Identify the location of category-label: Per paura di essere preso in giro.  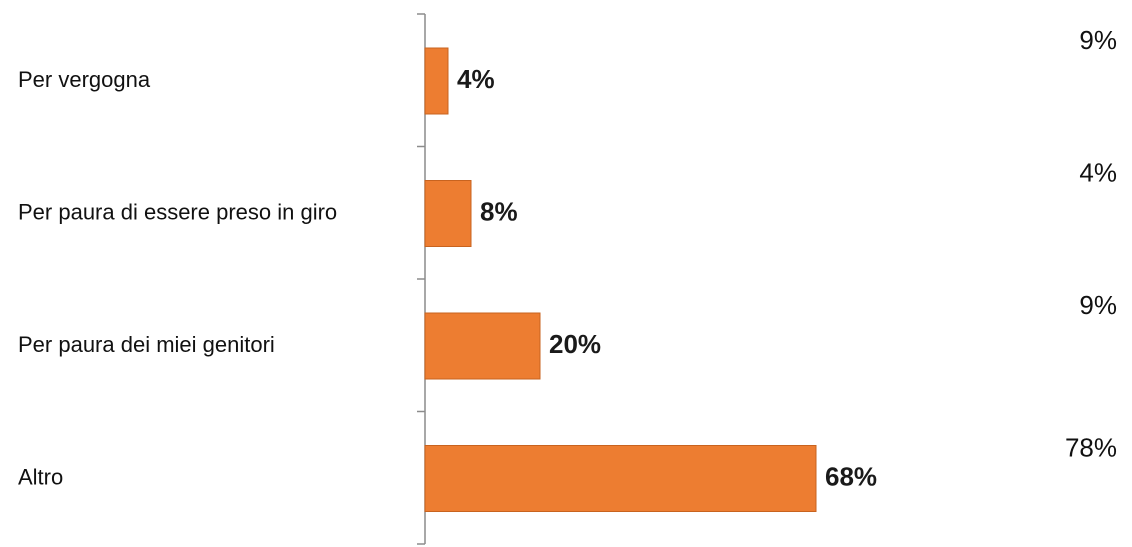
(177, 211).